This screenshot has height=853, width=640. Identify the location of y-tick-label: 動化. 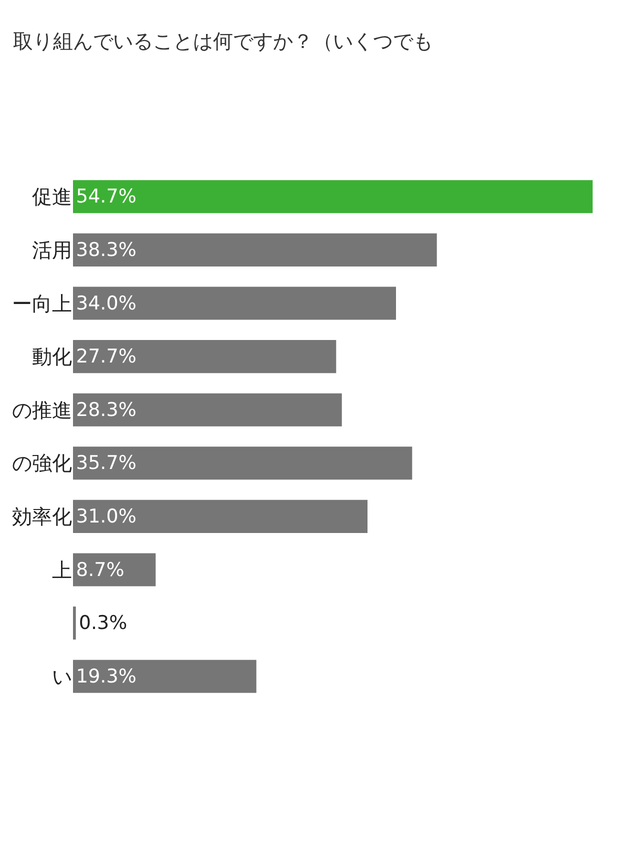
(52, 356).